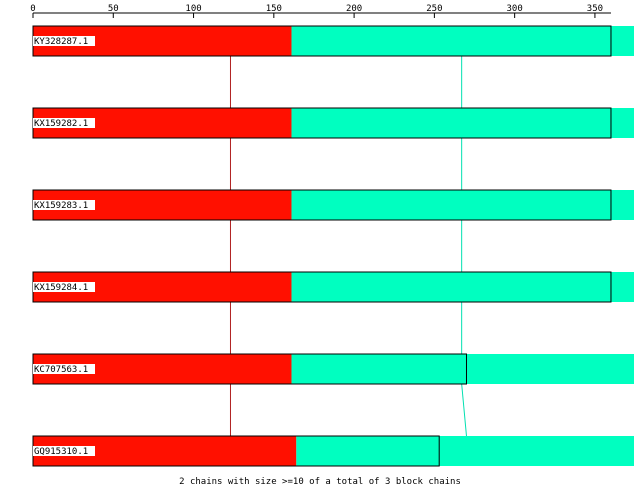 This screenshot has width=640, height=492. I want to click on position-axis: 0 50 100 150 200 250 300 350, so click(320, 11).